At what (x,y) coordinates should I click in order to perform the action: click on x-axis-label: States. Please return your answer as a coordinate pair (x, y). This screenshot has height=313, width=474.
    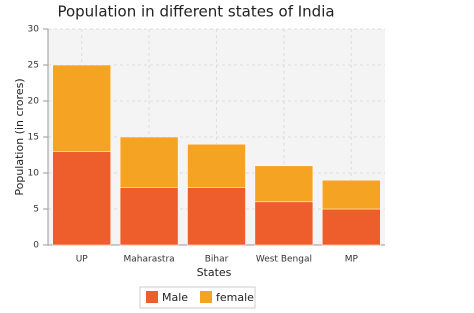
    Looking at the image, I should click on (214, 272).